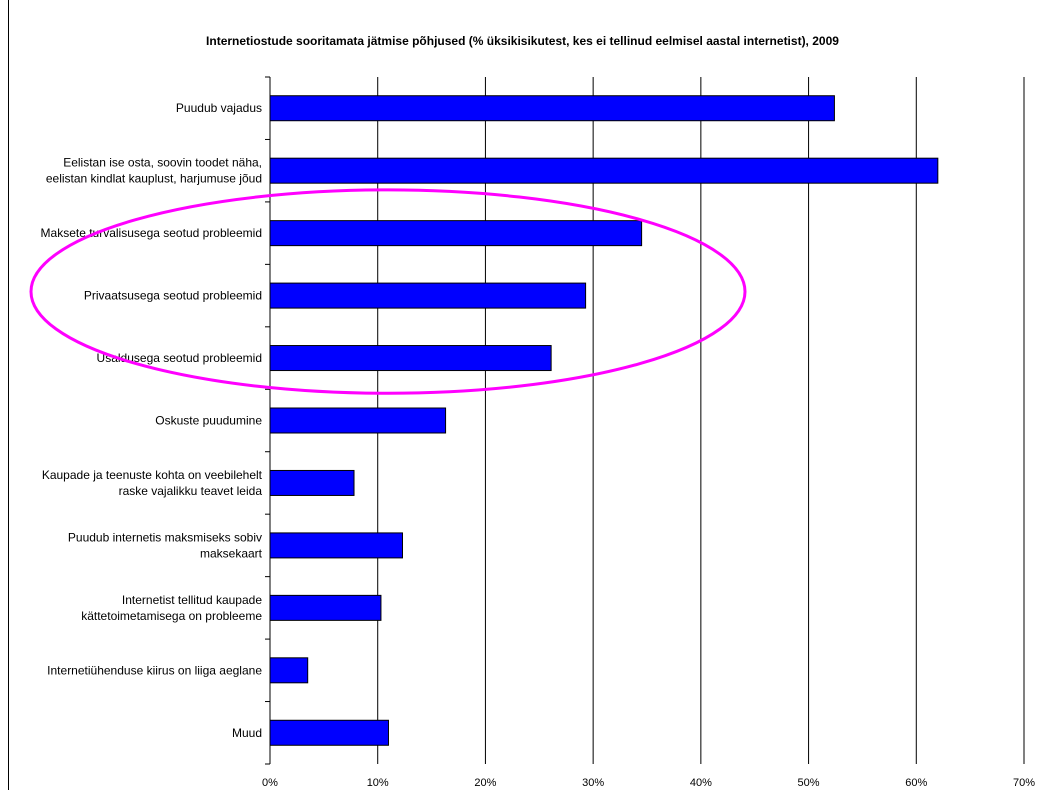  What do you see at coordinates (208, 421) in the screenshot?
I see `category-label: Oskuste puudumine` at bounding box center [208, 421].